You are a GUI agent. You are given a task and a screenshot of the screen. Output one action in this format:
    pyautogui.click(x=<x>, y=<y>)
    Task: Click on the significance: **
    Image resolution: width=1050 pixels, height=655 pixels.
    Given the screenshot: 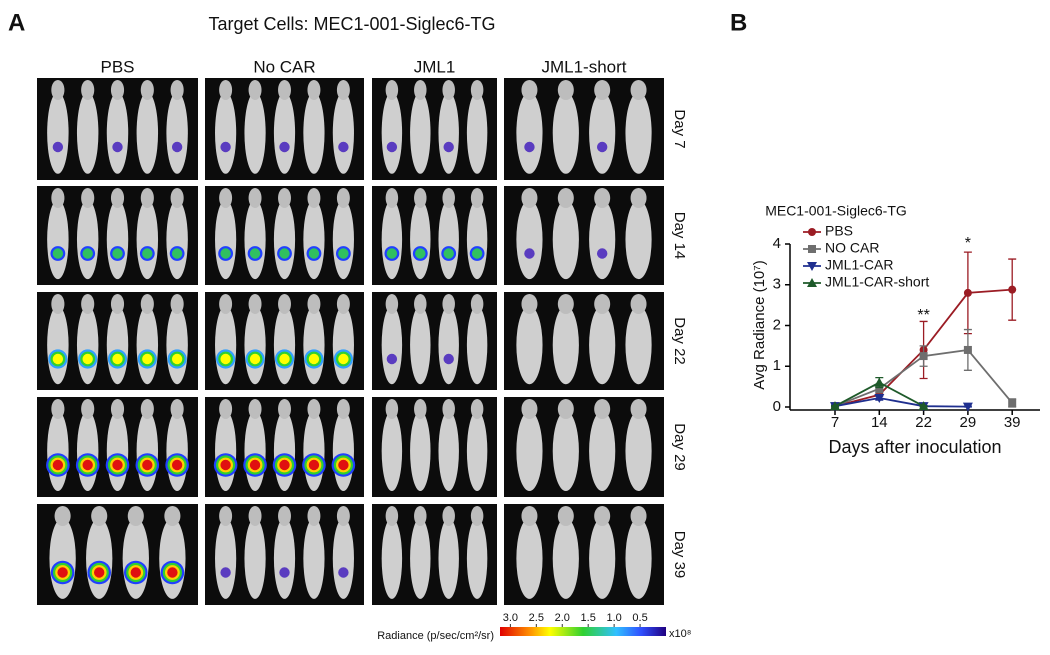 What is the action you would take?
    pyautogui.click(x=923, y=315)
    